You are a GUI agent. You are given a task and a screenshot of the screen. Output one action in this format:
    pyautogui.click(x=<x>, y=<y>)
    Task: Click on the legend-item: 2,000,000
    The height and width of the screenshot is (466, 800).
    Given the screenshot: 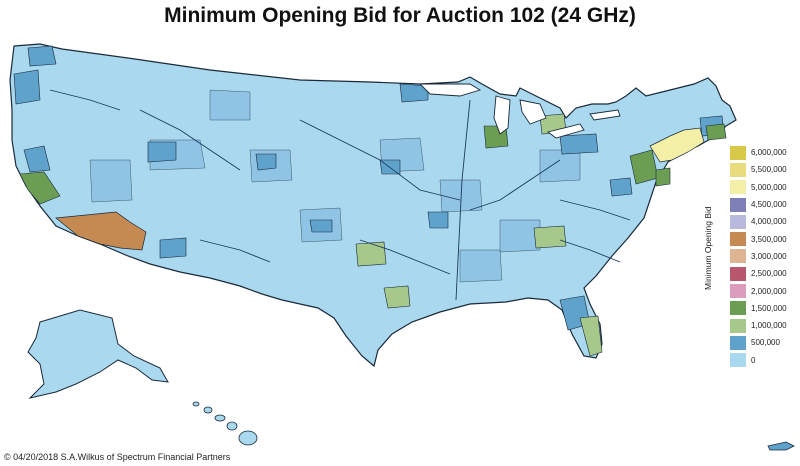 What is the action you would take?
    pyautogui.click(x=765, y=290)
    